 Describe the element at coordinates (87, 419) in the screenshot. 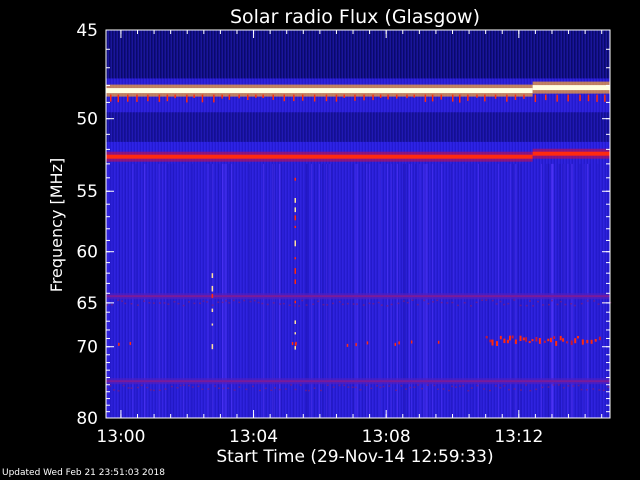

I see `y-tick-label: 80` at that location.